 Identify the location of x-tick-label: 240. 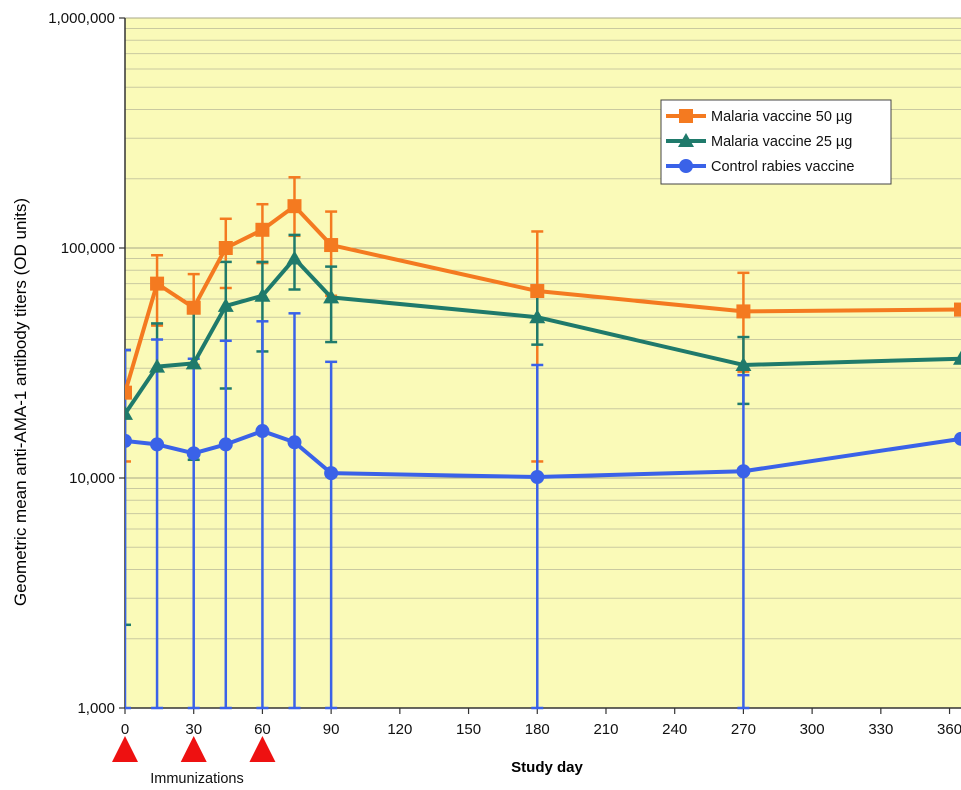
(674, 729).